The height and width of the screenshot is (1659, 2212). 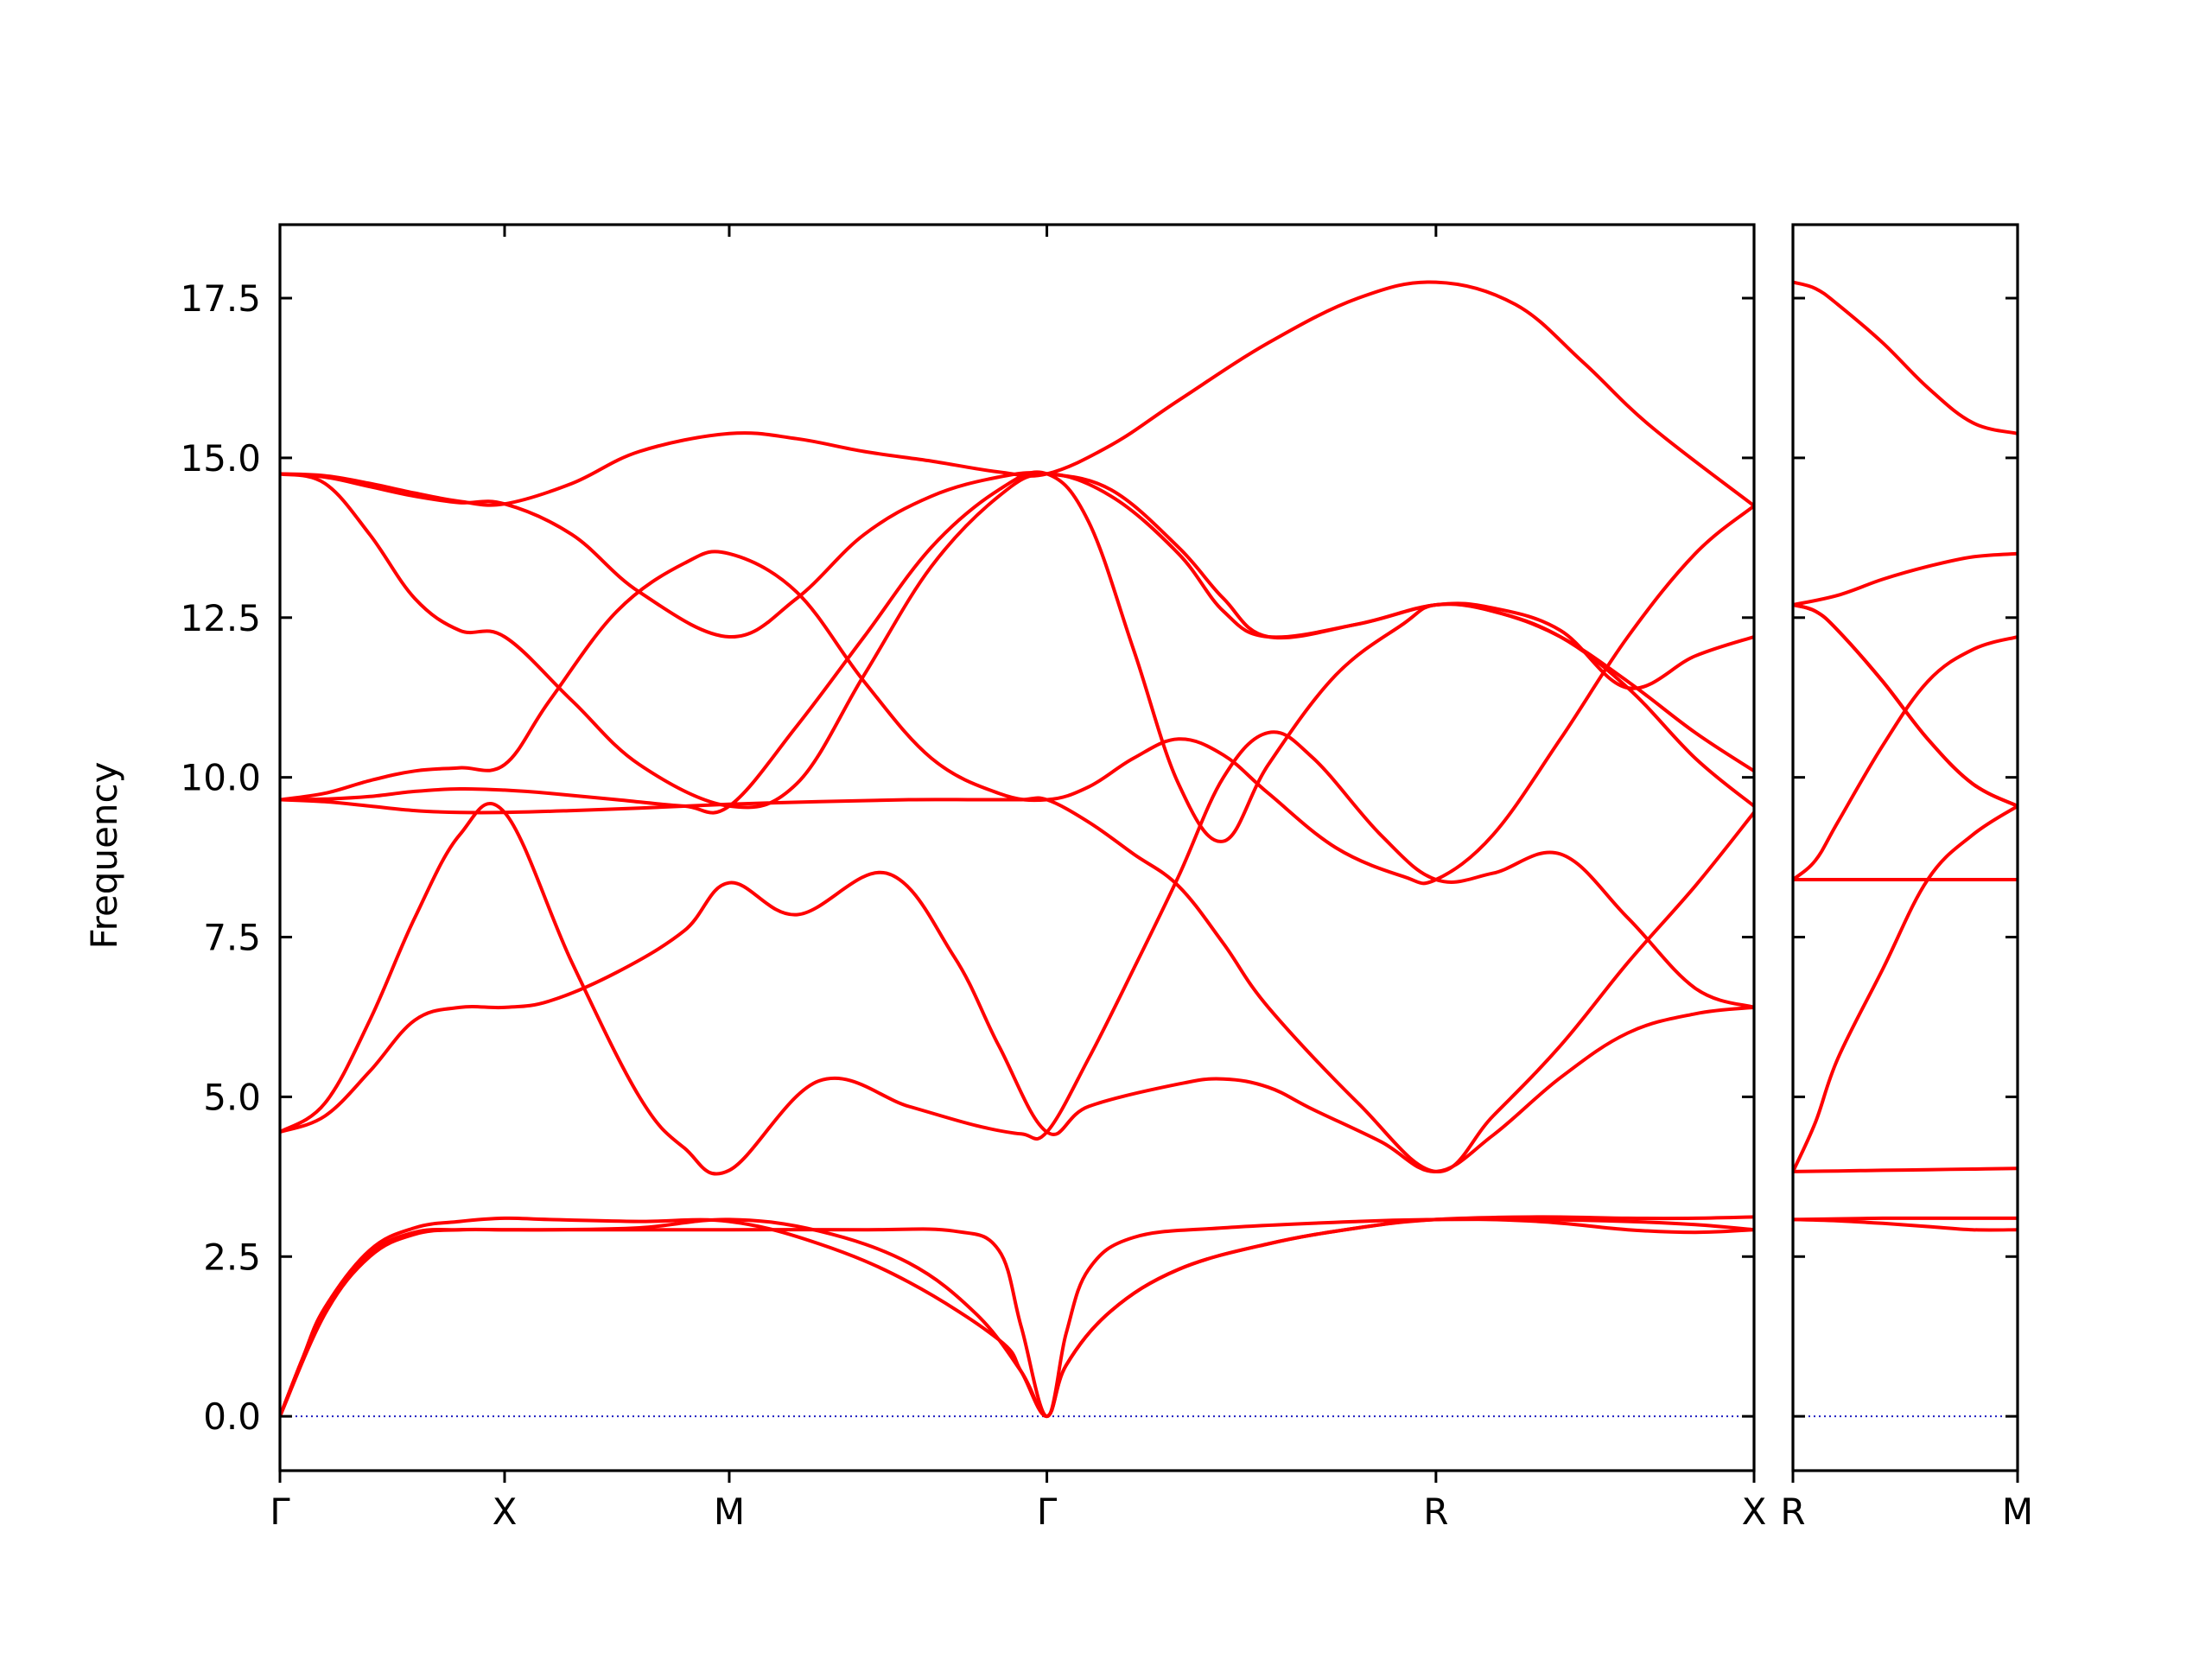 I want to click on y-tick-label: 7.5, so click(x=232, y=938).